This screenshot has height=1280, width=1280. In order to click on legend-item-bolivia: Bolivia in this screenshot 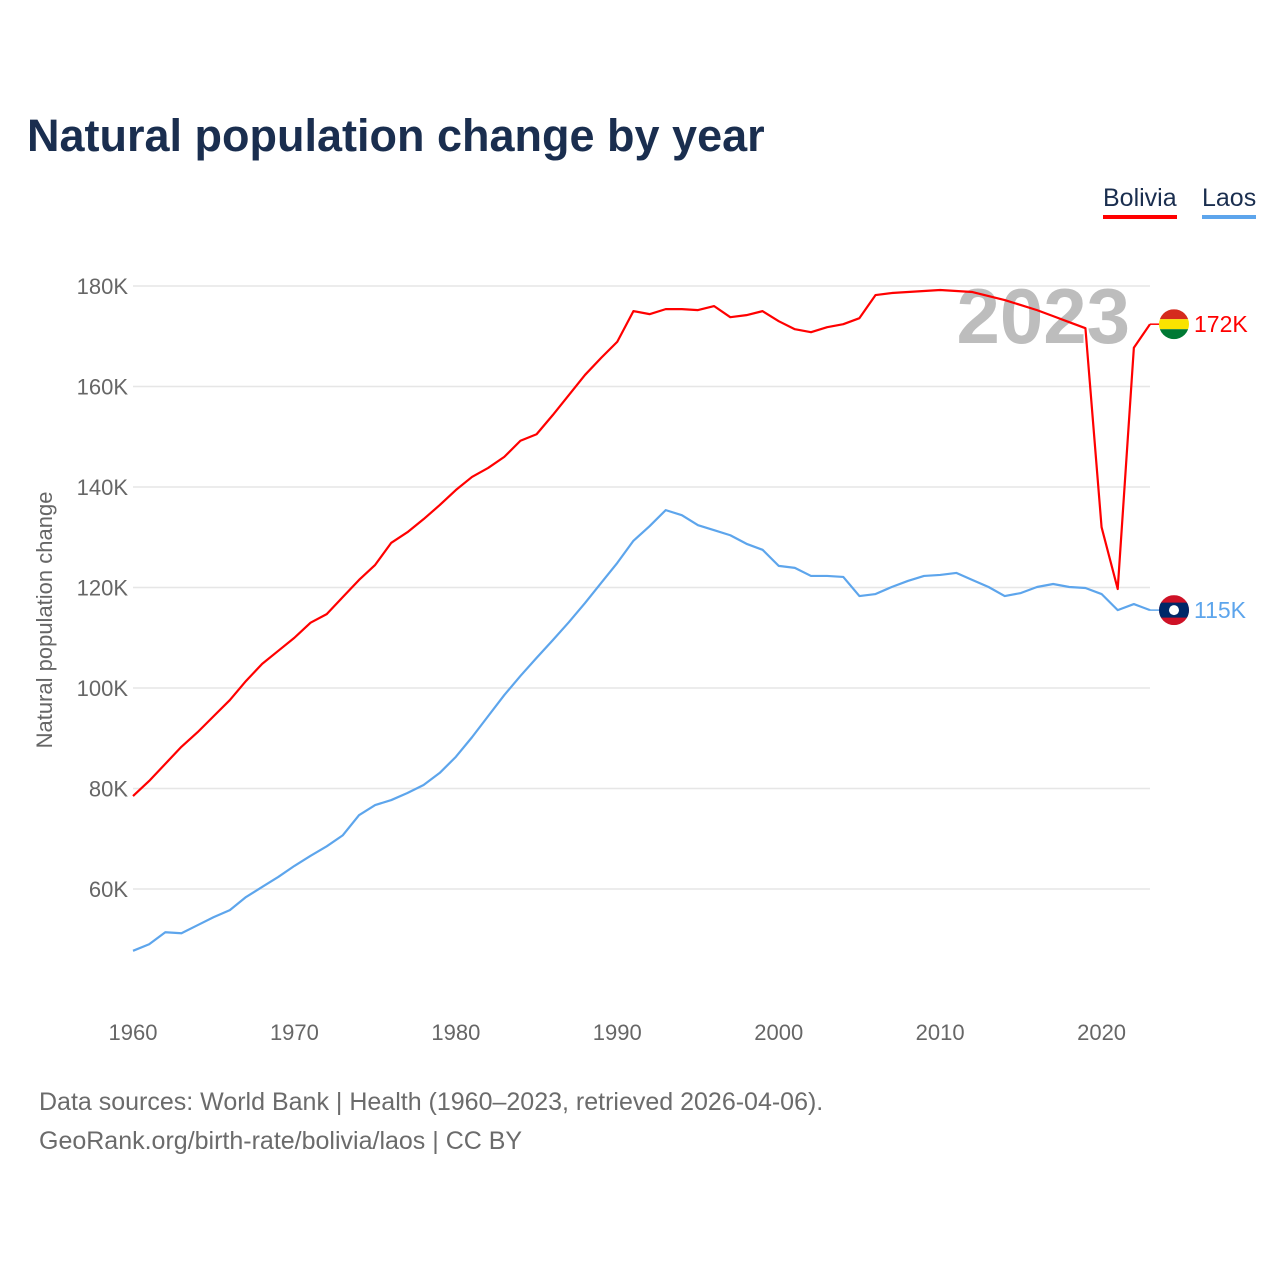, I will do `click(1140, 201)`.